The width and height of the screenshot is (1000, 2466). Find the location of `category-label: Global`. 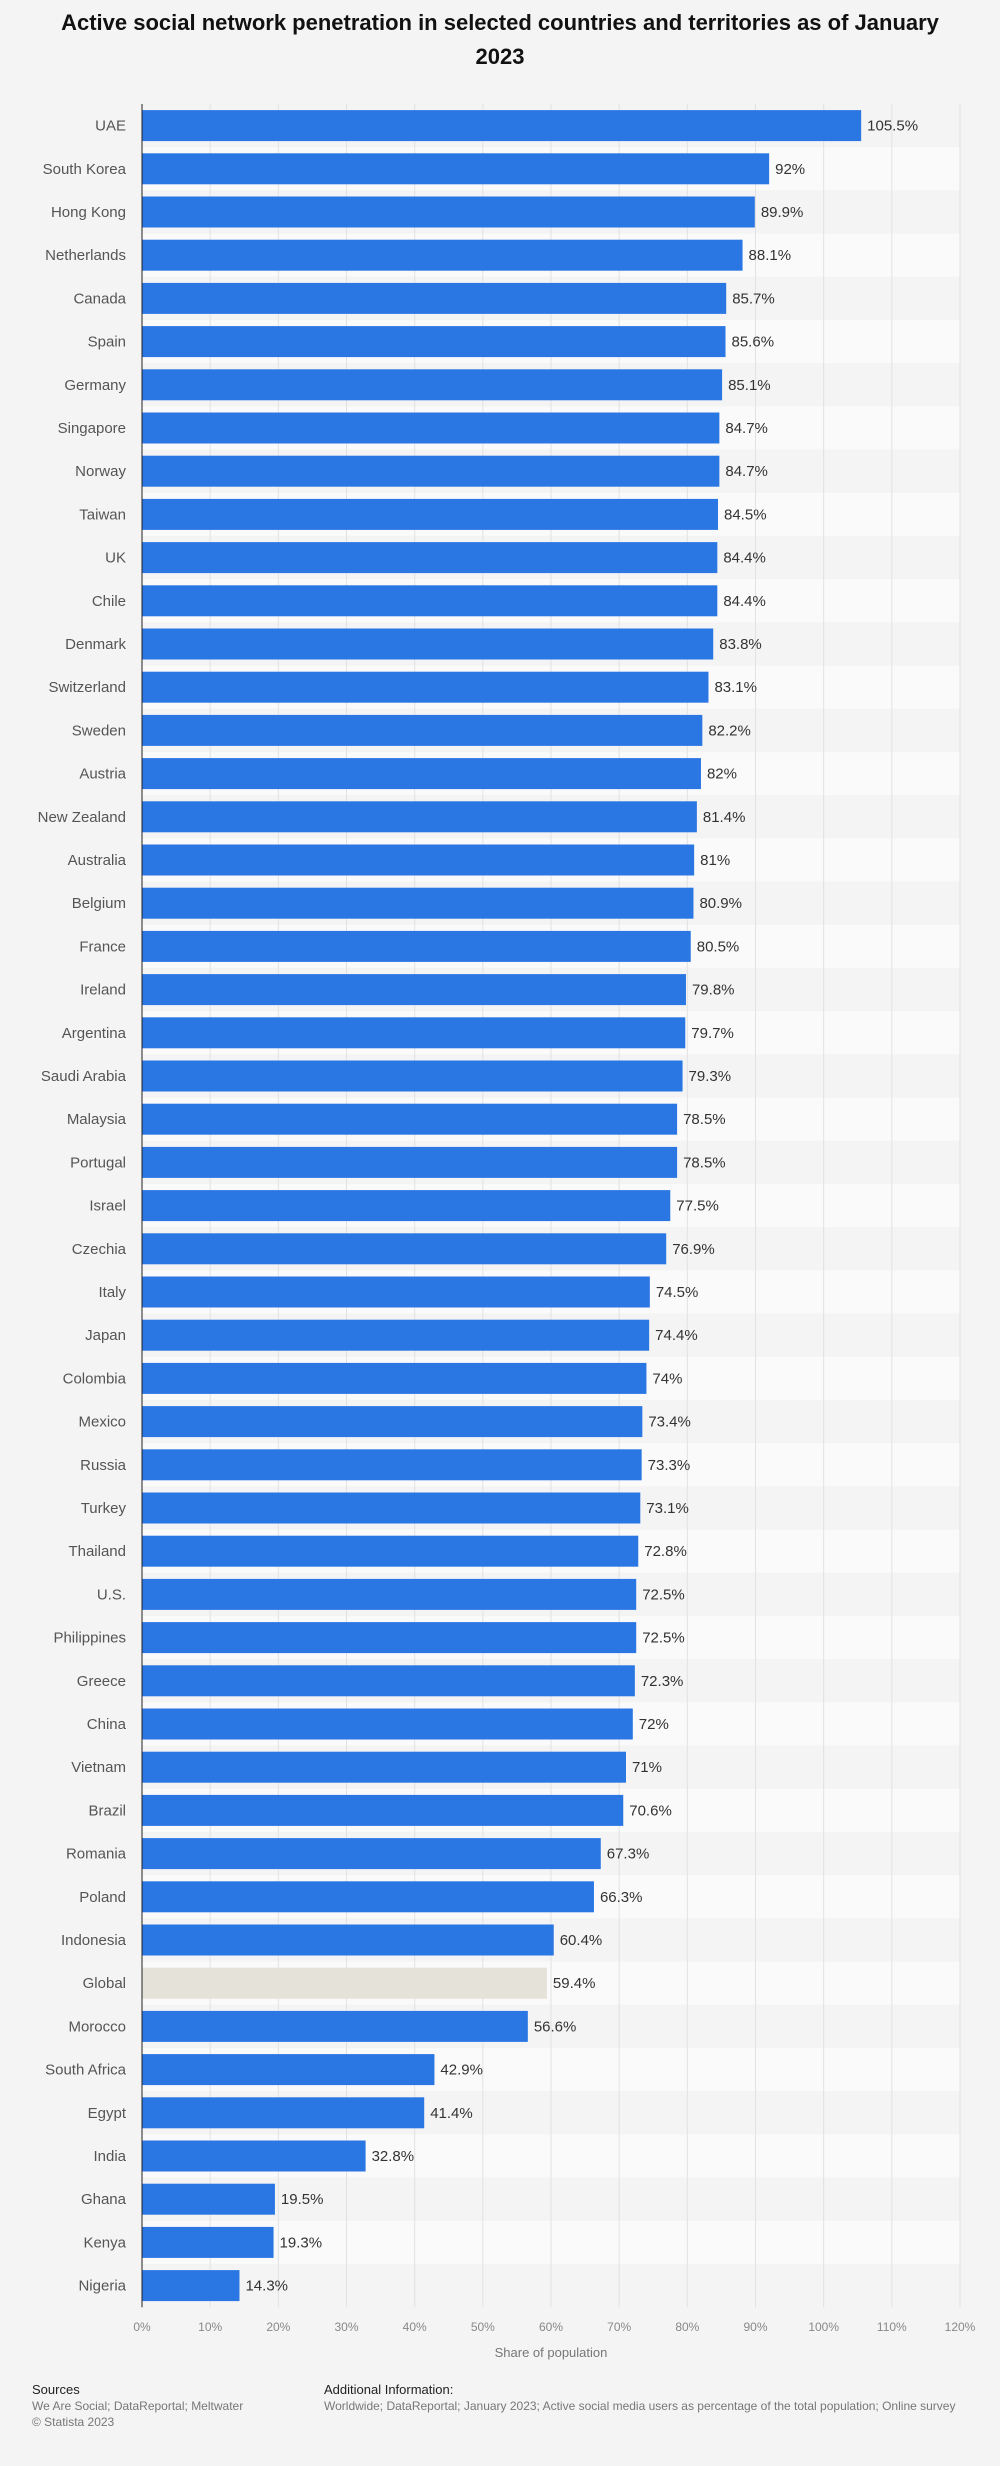

category-label: Global is located at coordinates (104, 1983).